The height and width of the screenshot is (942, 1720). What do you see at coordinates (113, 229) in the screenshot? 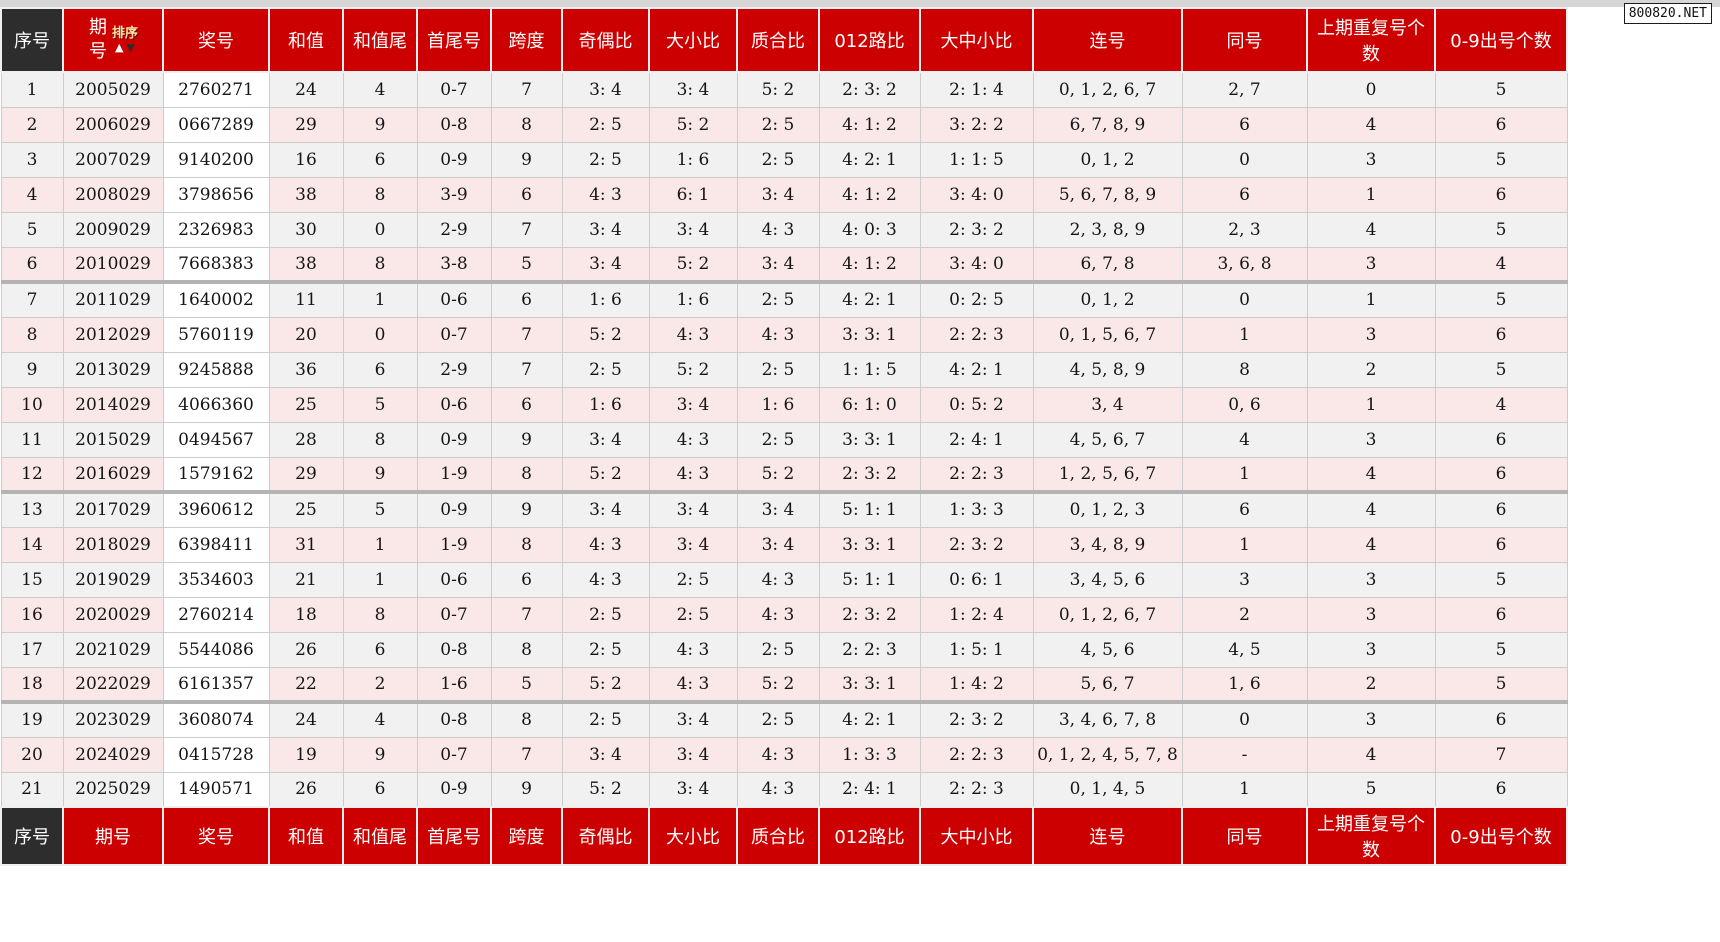
I see `cell-issue: 2009029` at bounding box center [113, 229].